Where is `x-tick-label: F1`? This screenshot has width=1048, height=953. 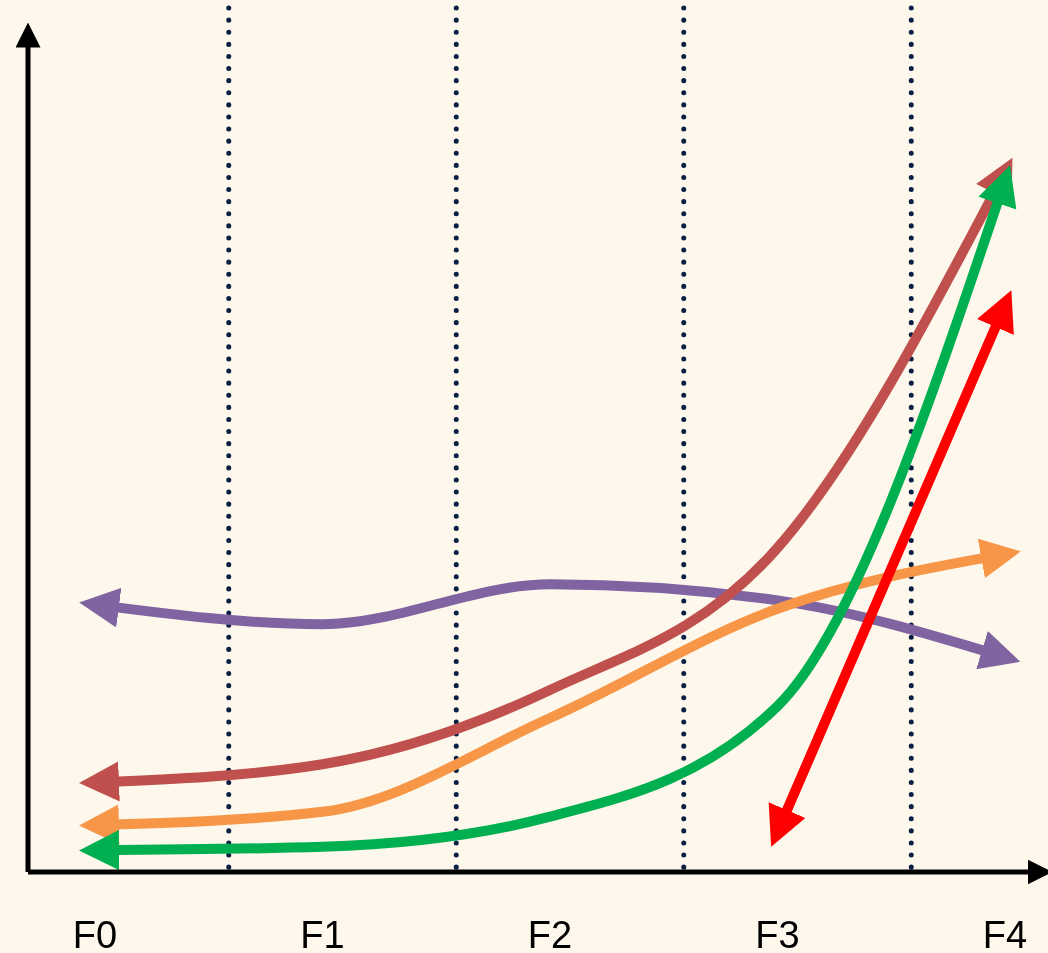
x-tick-label: F1 is located at coordinates (322, 933).